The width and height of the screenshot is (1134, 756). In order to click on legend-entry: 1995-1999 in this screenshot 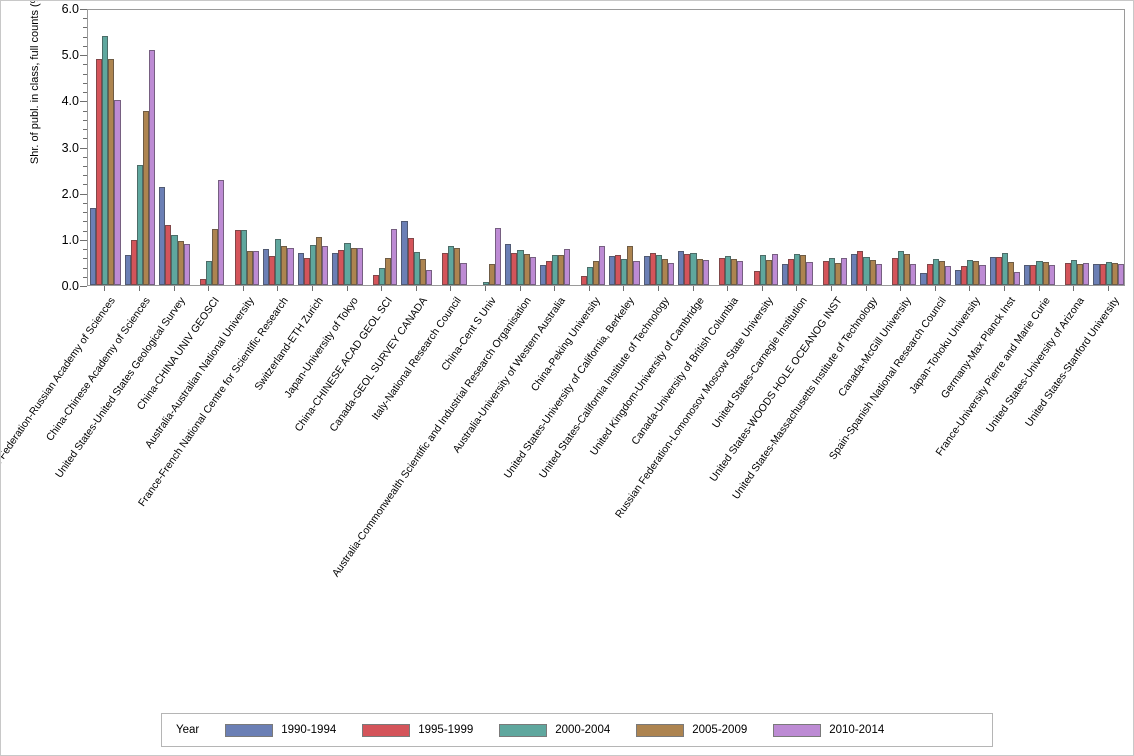, I will do `click(417, 730)`.